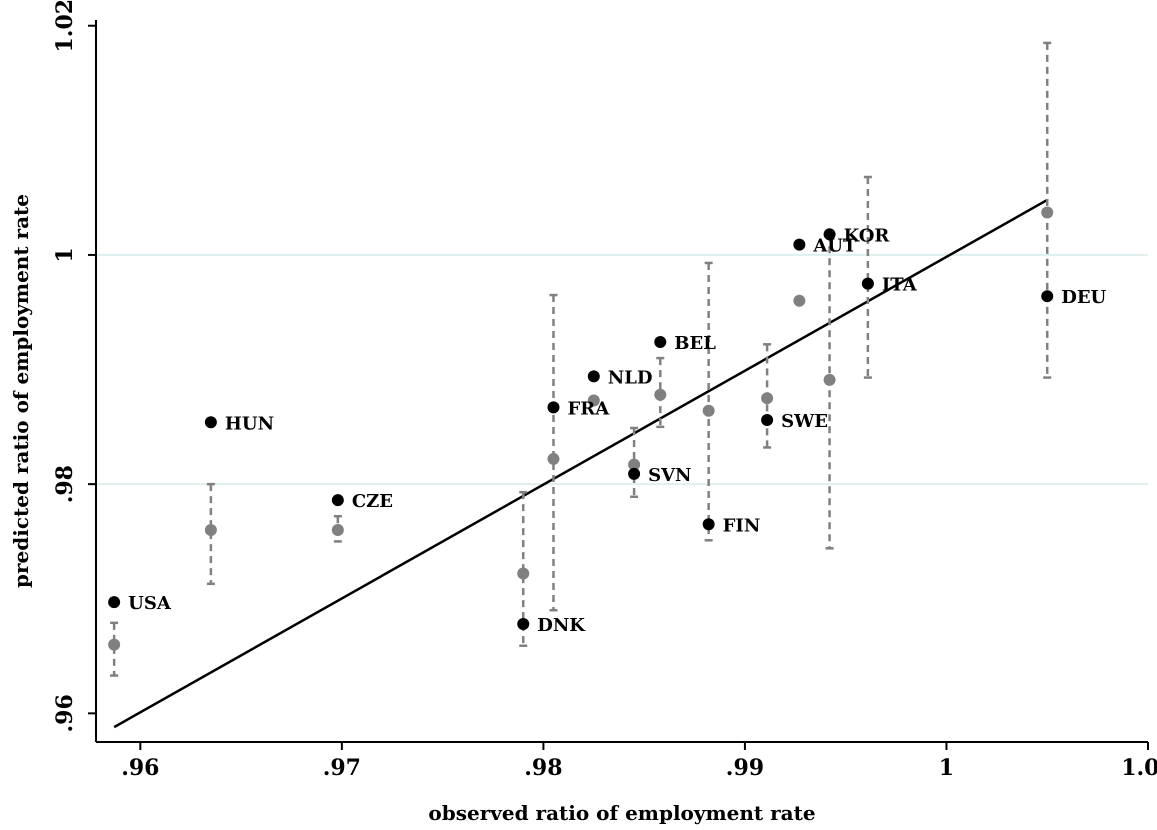 This screenshot has width=1157, height=830. What do you see at coordinates (65, 26) in the screenshot?
I see `y-tick-label: 1.02` at bounding box center [65, 26].